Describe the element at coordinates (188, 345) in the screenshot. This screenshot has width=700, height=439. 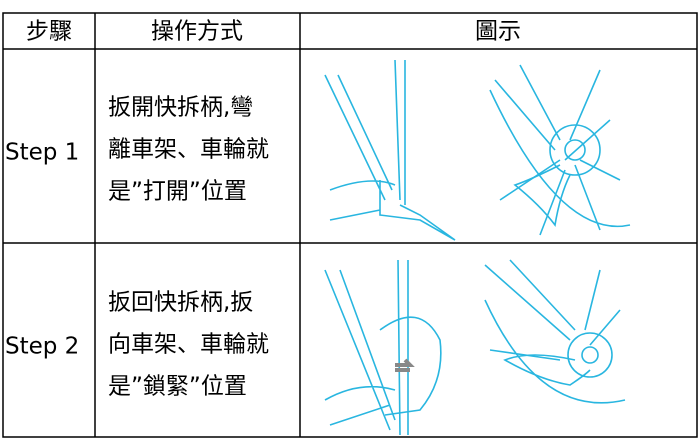
I see `step-text: 向車架、車輪就` at that location.